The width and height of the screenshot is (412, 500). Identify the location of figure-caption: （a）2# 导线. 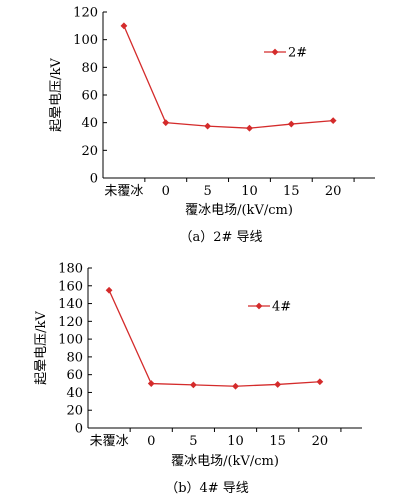
(220, 237).